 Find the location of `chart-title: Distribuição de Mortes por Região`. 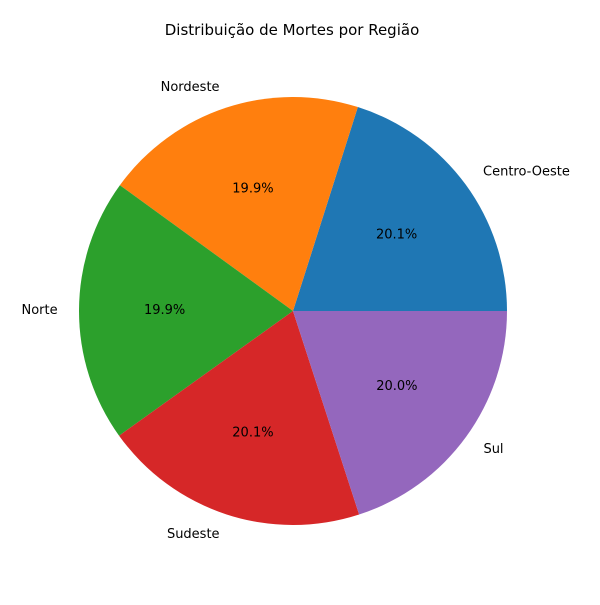

chart-title: Distribuição de Mortes por Região is located at coordinates (292, 30).